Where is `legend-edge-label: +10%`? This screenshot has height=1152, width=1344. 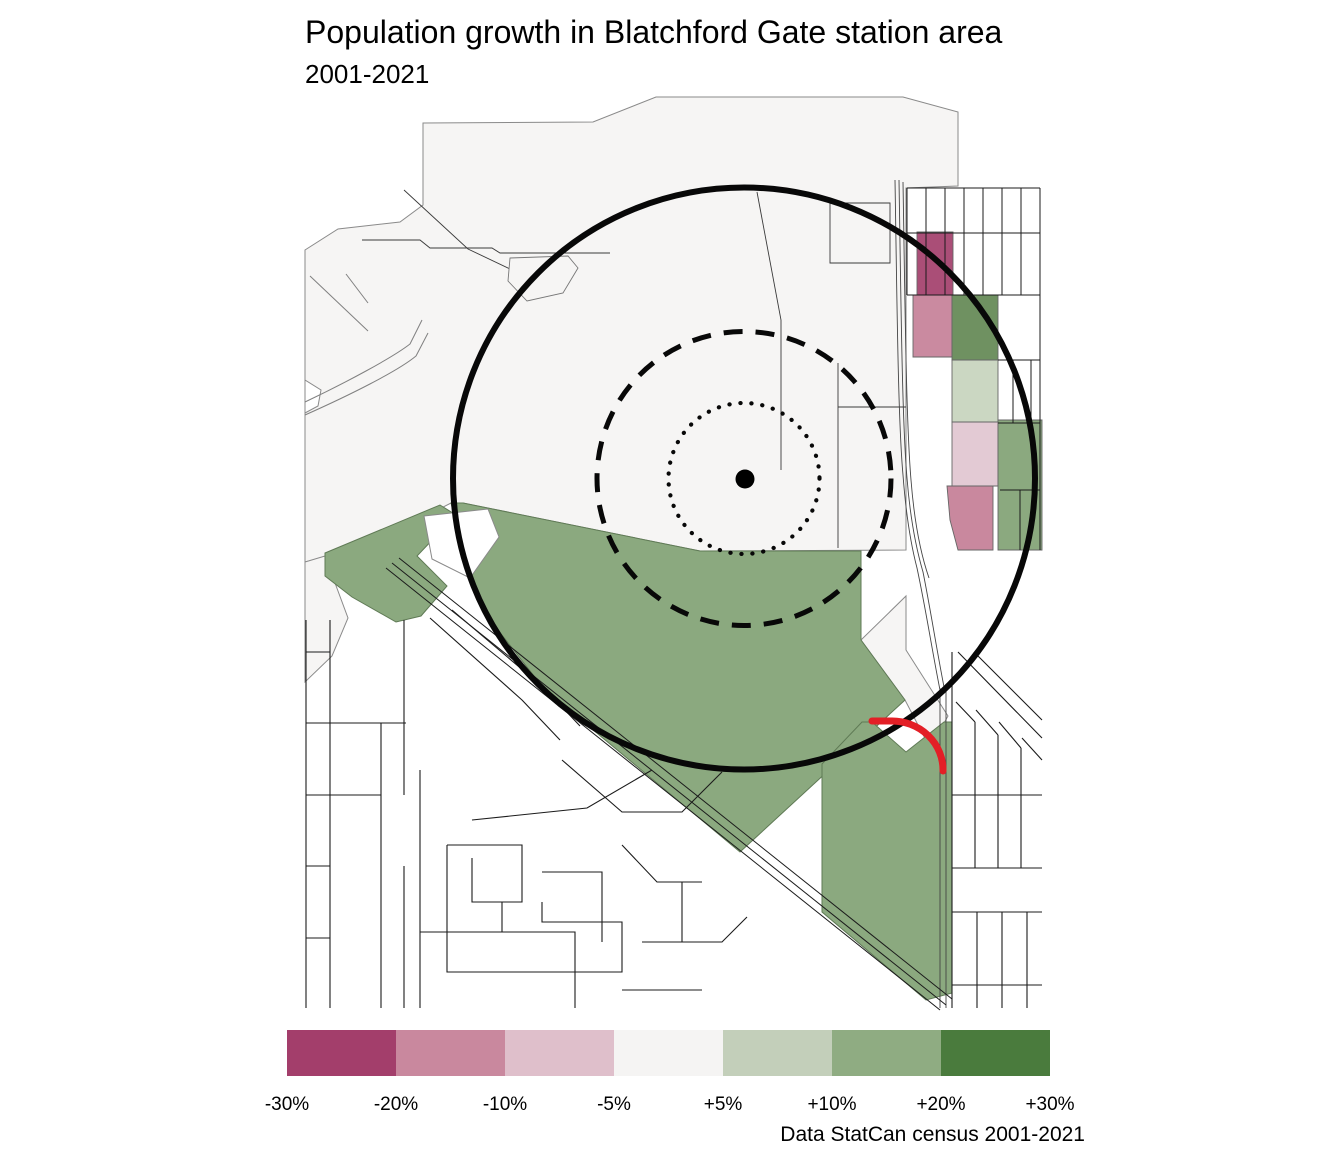 legend-edge-label: +10% is located at coordinates (831, 1104).